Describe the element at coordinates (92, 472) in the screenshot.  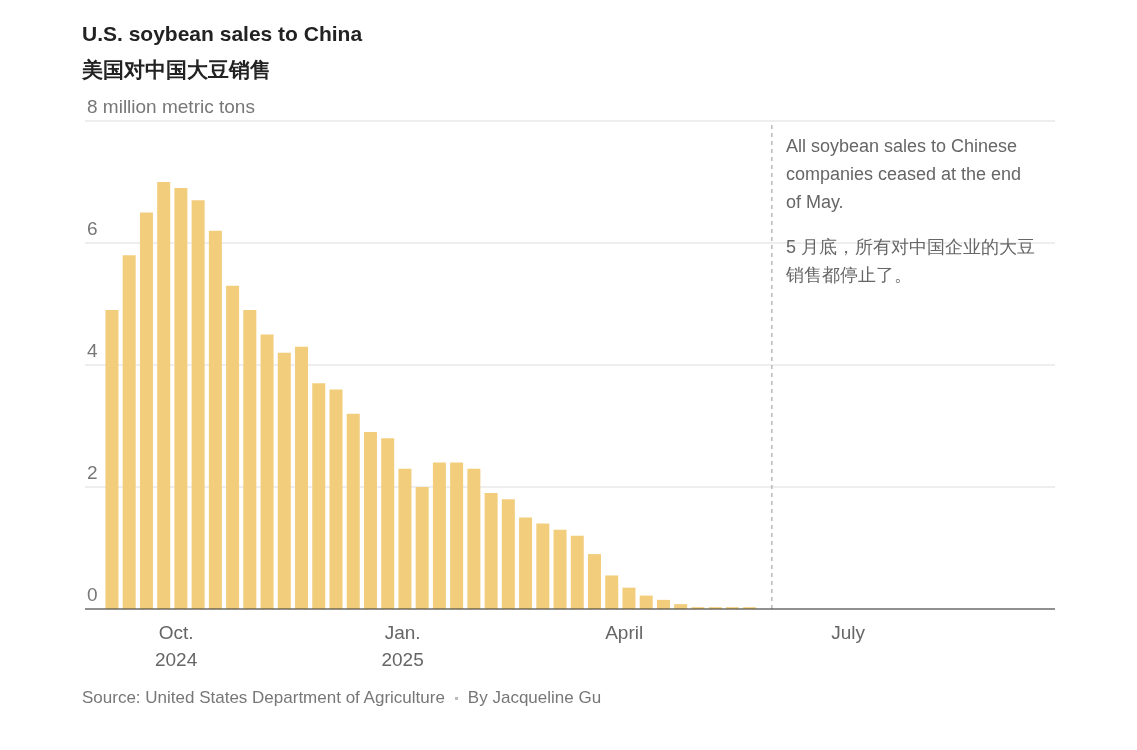
I see `y-tick-label: 2` at that location.